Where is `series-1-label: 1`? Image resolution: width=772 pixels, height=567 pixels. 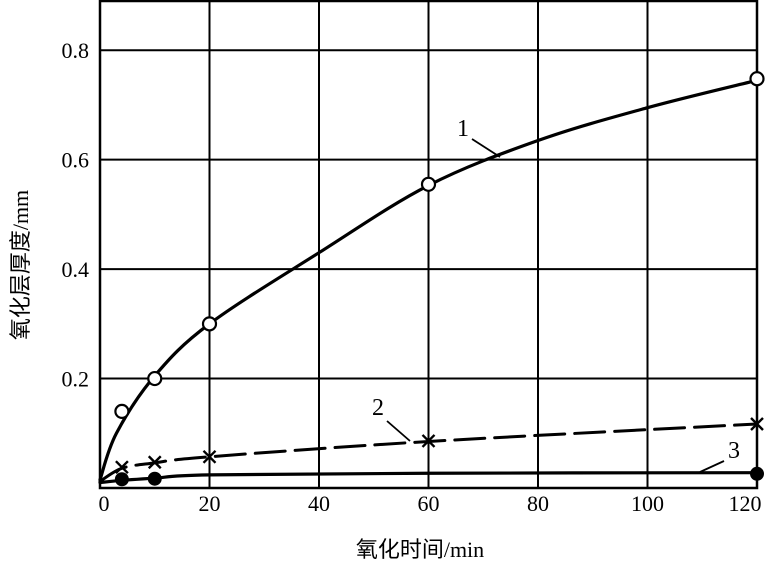 series-1-label: 1 is located at coordinates (463, 129).